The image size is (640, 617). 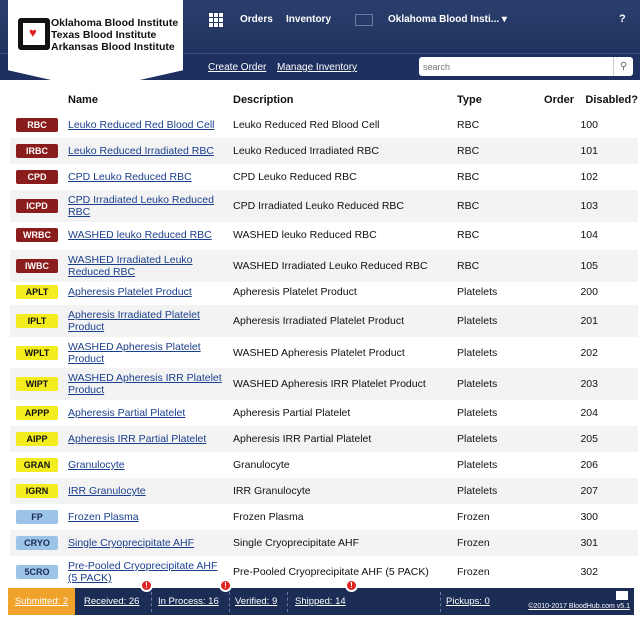 I want to click on product-order: 300, so click(x=589, y=517).